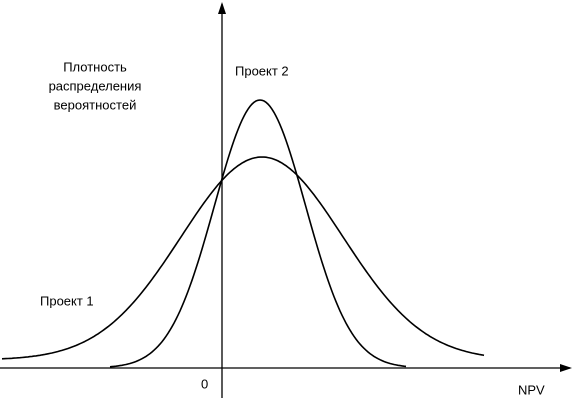  Describe the element at coordinates (222, 8) in the screenshot. I see `y-arrow` at that location.